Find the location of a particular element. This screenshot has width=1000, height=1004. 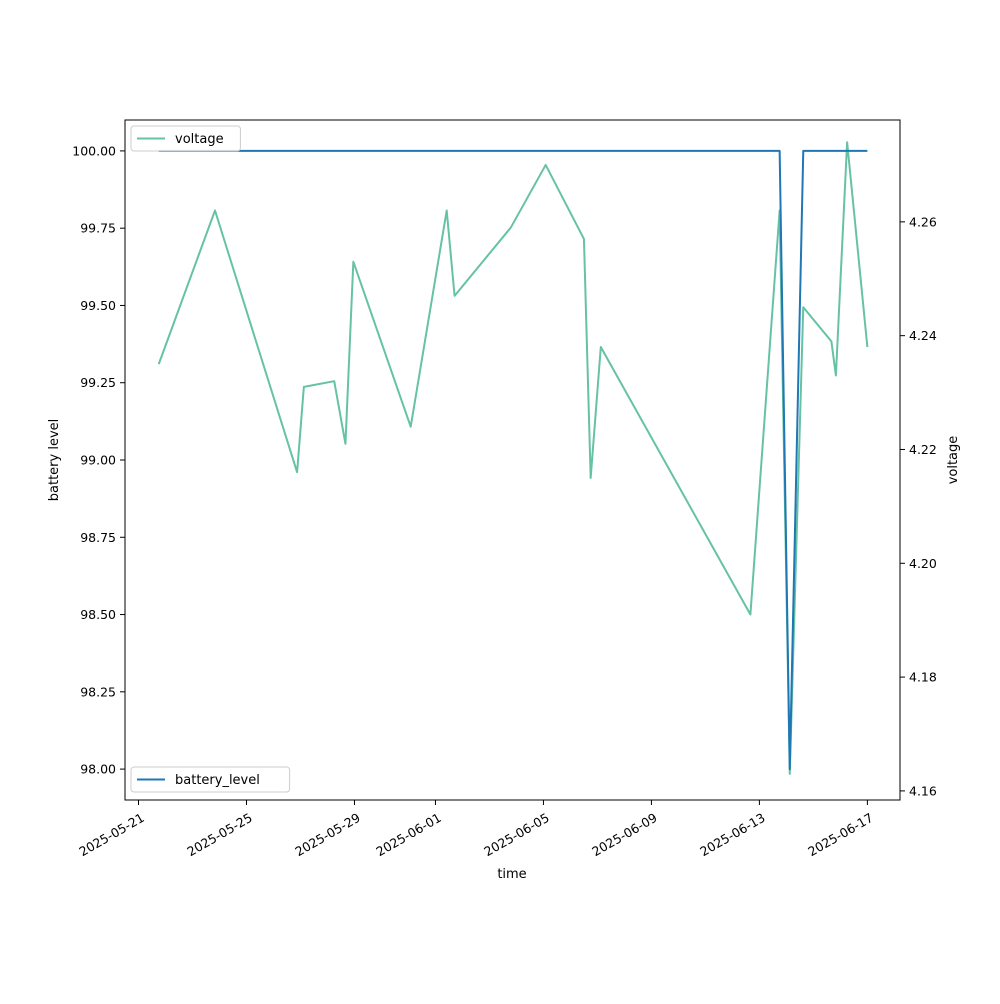

right-y-tick-label: 4.26 is located at coordinates (923, 221).